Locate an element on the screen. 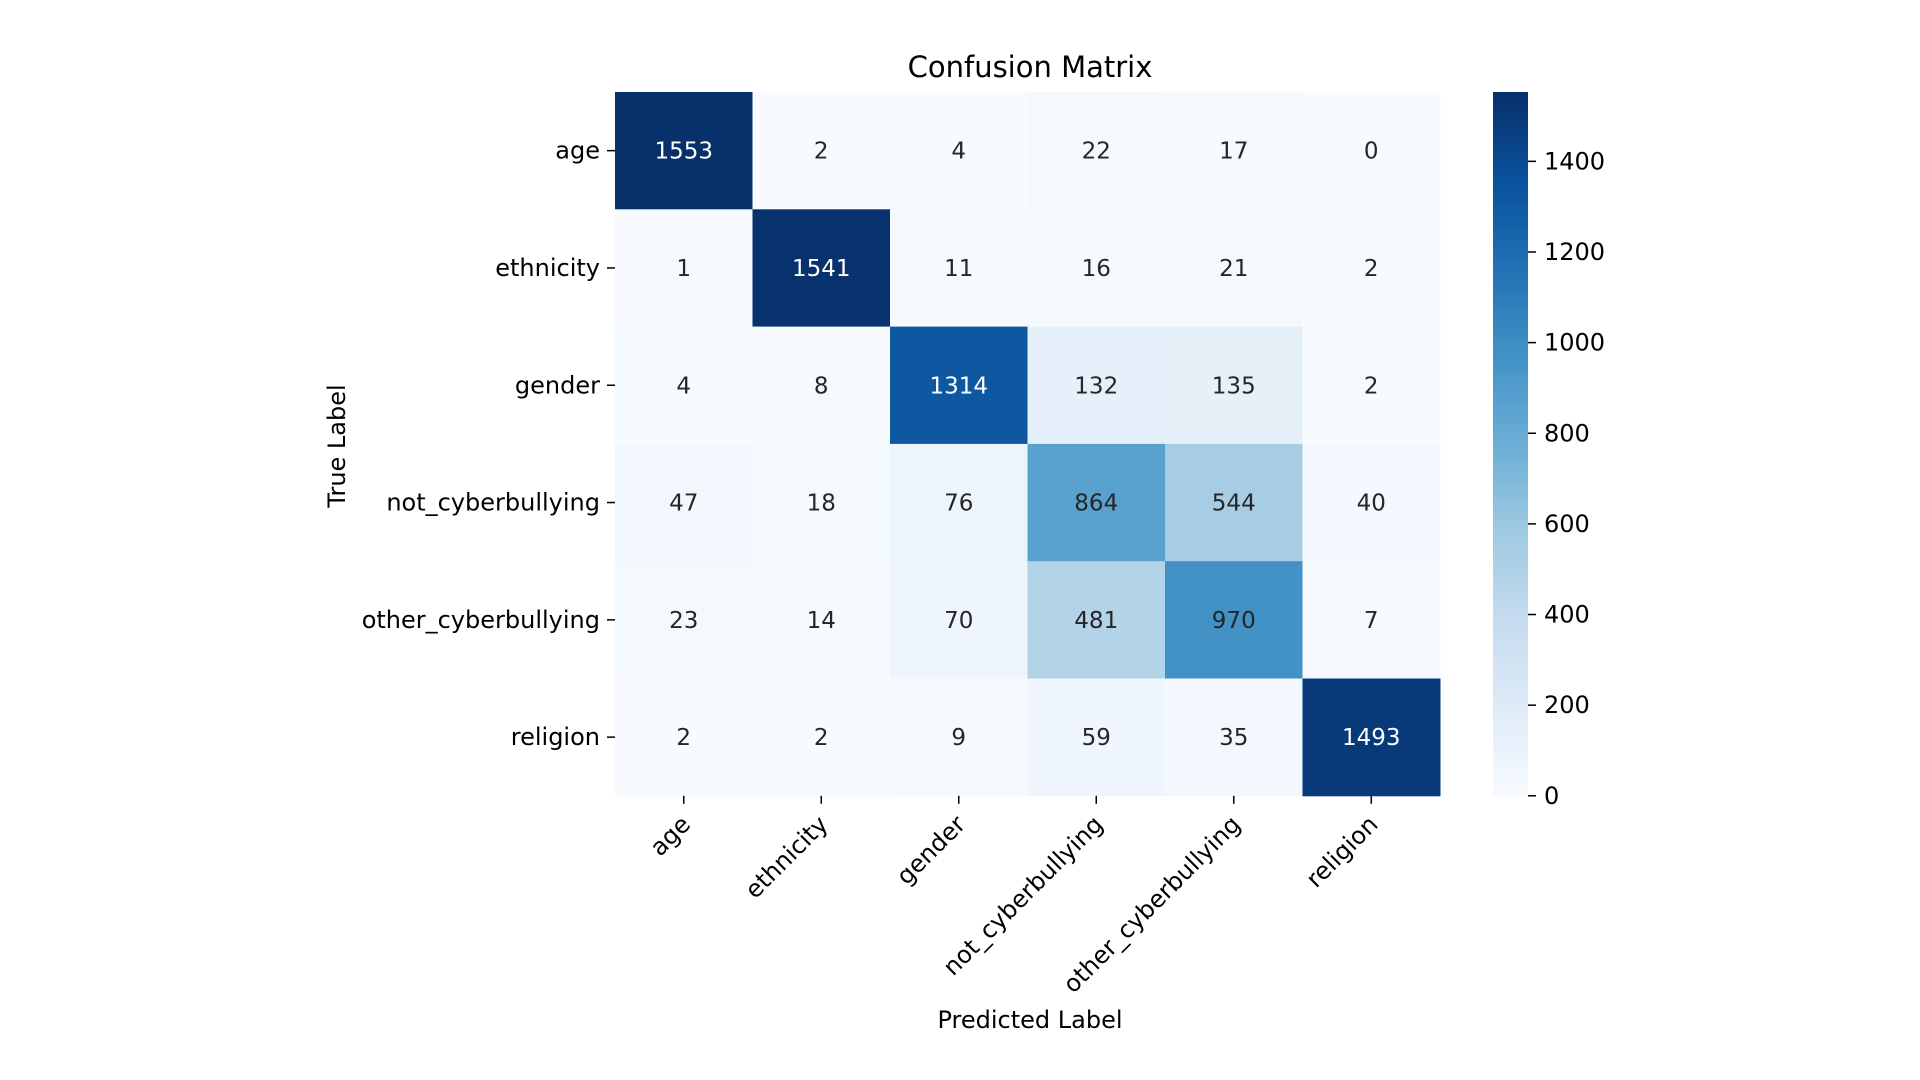 The image size is (1920, 1080). cell-value-2-4: 135 is located at coordinates (1234, 386).